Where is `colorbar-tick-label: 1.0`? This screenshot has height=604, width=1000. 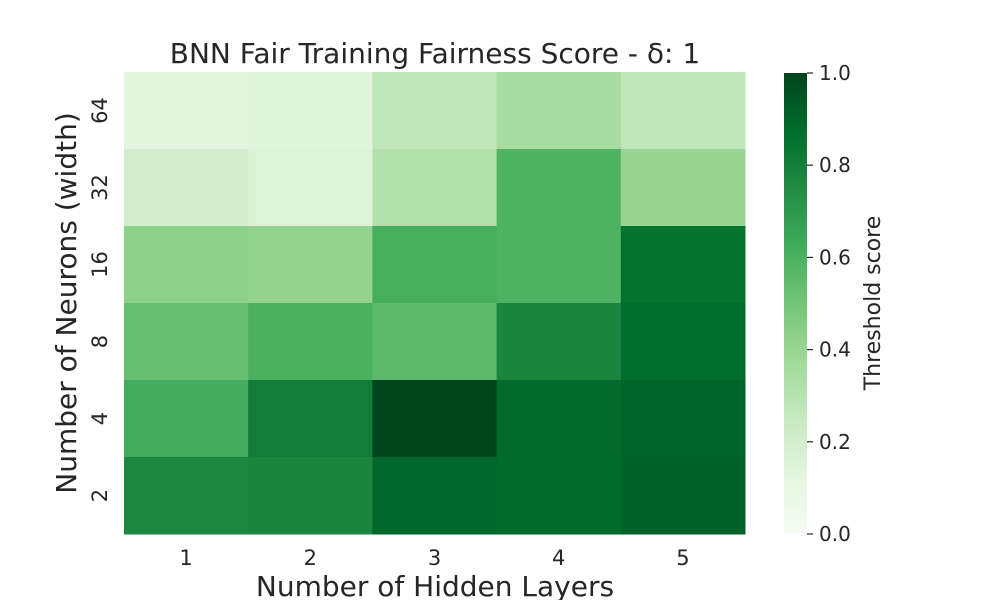
colorbar-tick-label: 1.0 is located at coordinates (835, 73).